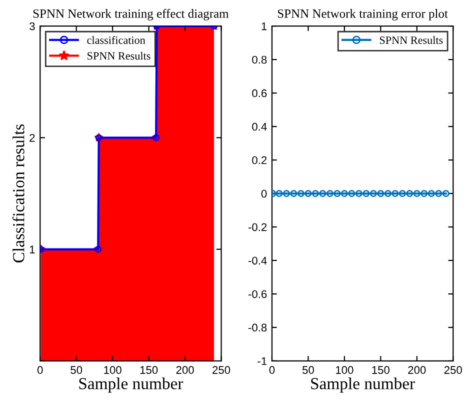  Describe the element at coordinates (363, 14) in the screenshot. I see `chart-title: SPNN Network training error plot` at that location.